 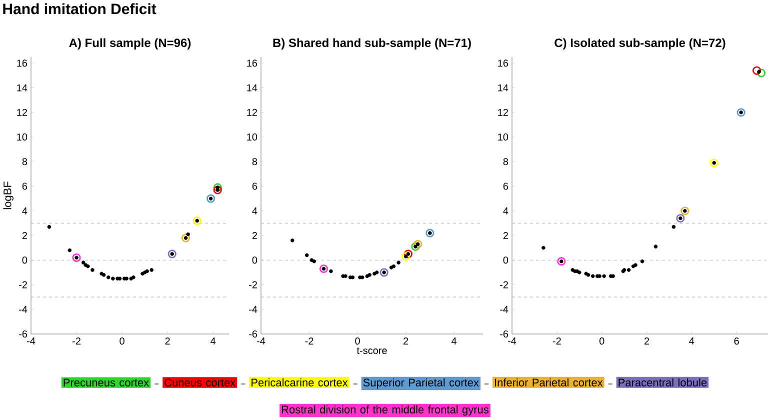 What do you see at coordinates (79, 8) in the screenshot?
I see `text: Hand imitation Deficit` at bounding box center [79, 8].